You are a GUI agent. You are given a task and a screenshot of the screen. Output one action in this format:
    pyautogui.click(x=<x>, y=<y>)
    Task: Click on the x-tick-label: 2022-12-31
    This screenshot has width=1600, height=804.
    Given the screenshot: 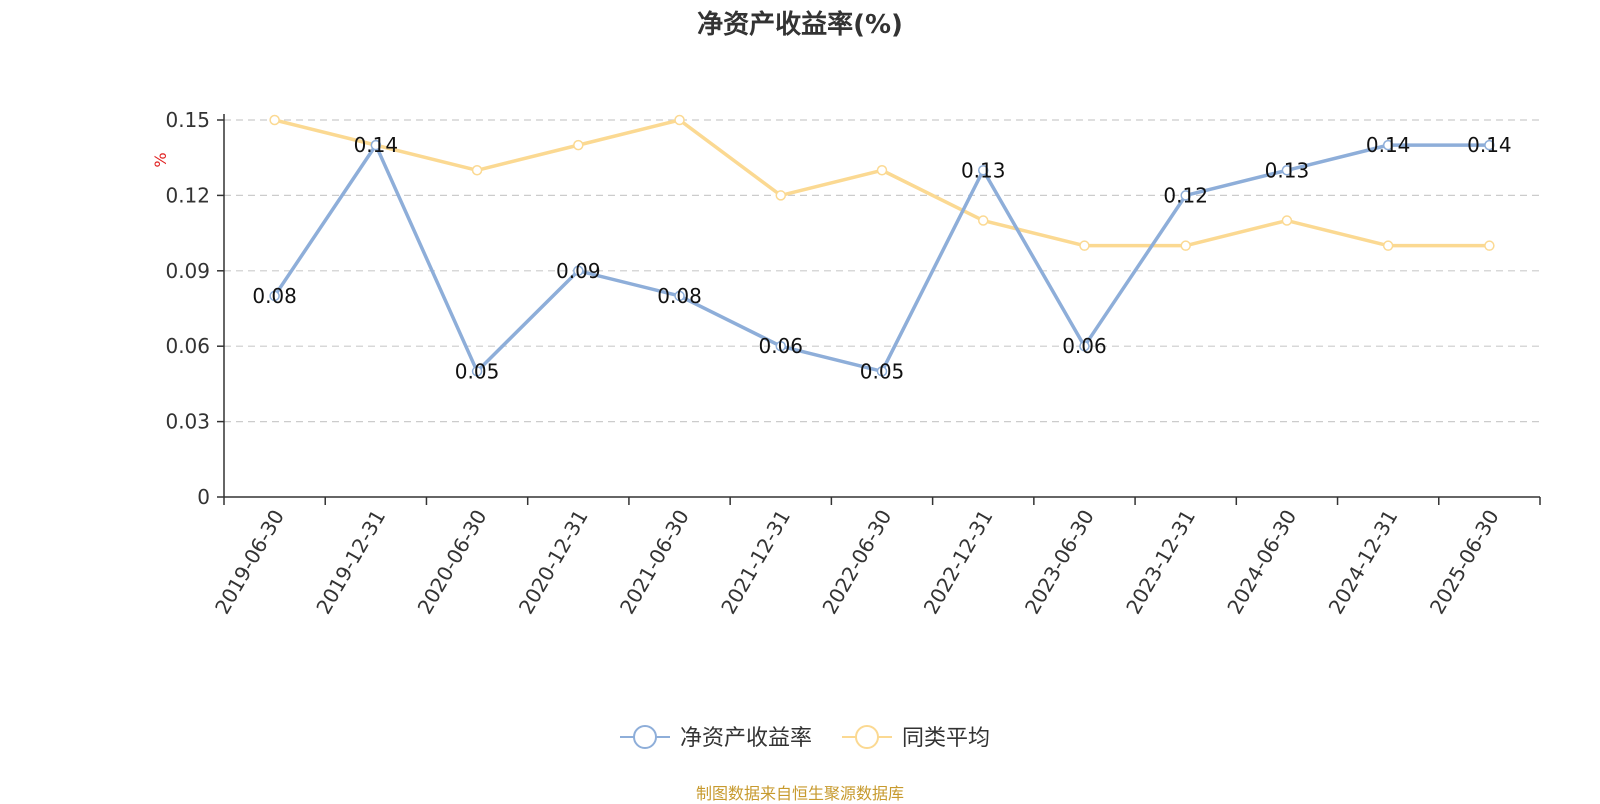 What is the action you would take?
    pyautogui.click(x=958, y=562)
    